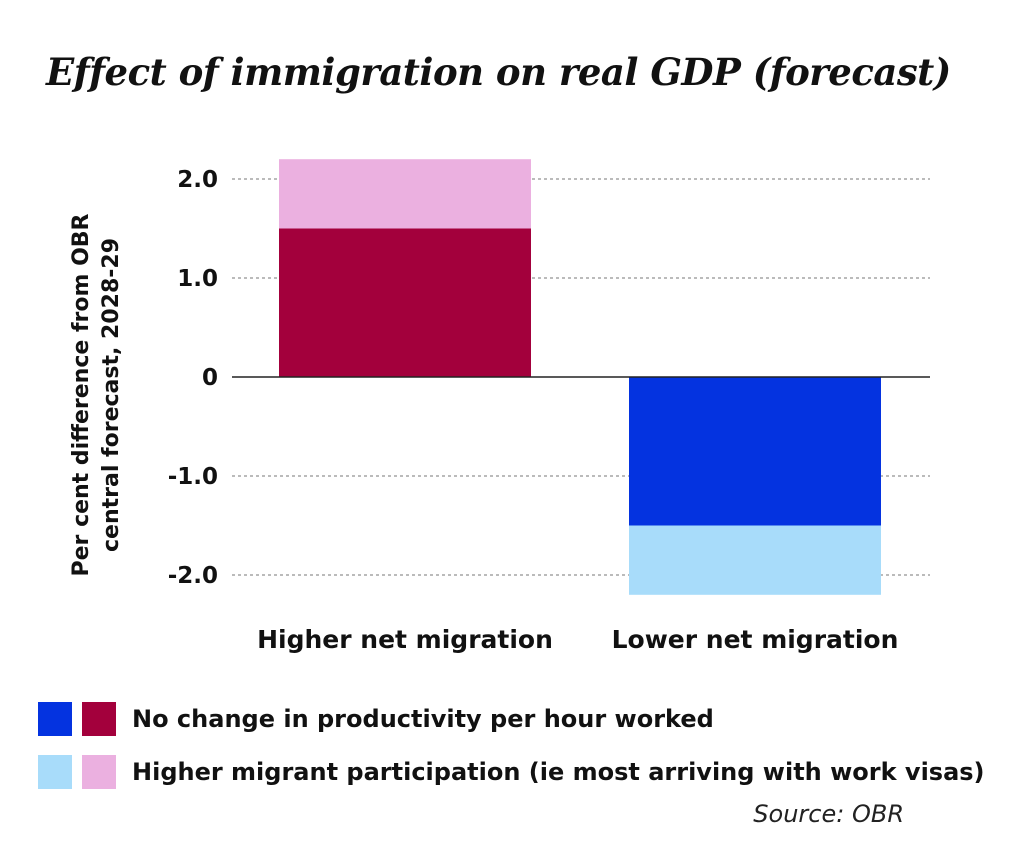 This screenshot has width=1024, height=864. What do you see at coordinates (210, 378) in the screenshot?
I see `y-tick-label: 0` at bounding box center [210, 378].